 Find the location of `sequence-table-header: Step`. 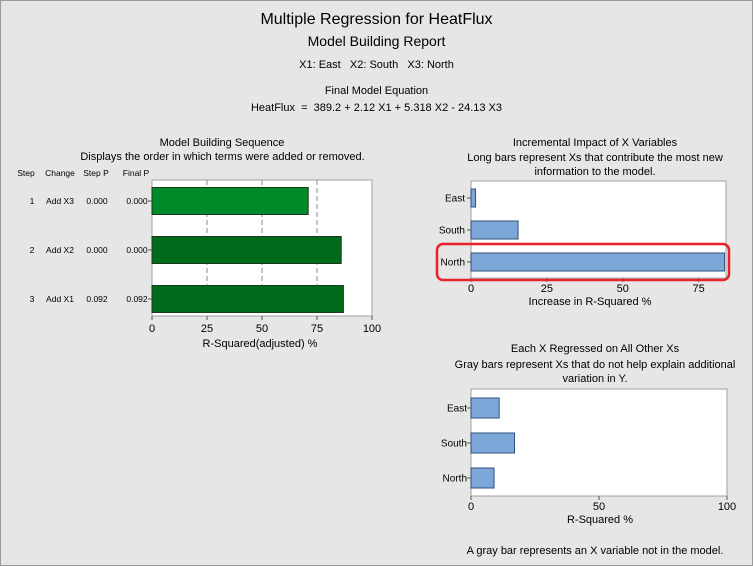

sequence-table-header: Step is located at coordinates (26, 173).